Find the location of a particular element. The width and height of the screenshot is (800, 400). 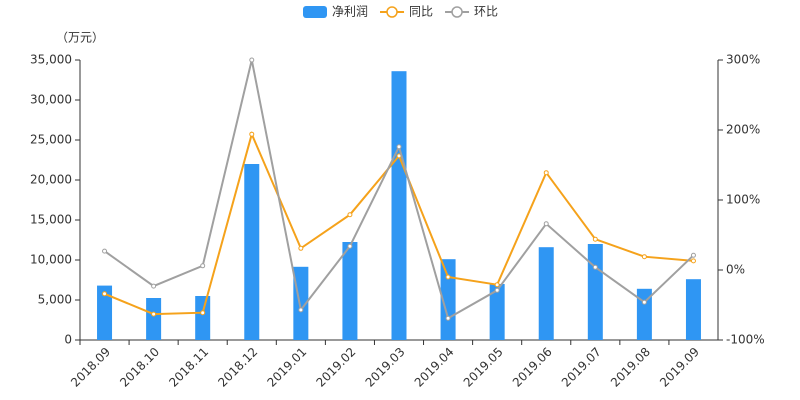

x-tick-label: 2018.09 is located at coordinates (90, 367).